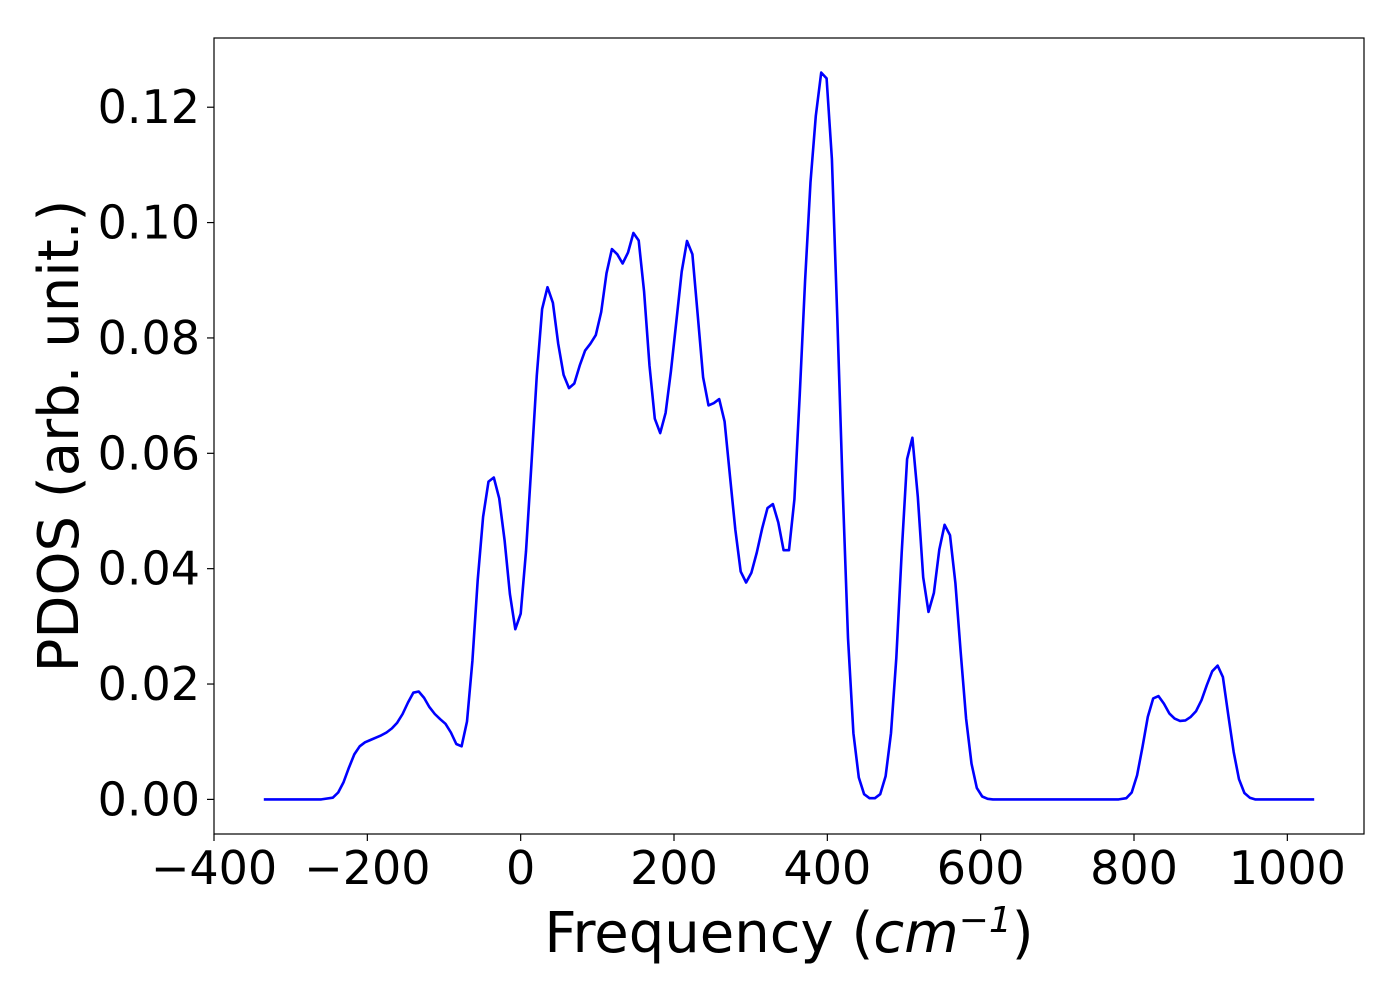 This screenshot has width=1400, height=1005. What do you see at coordinates (915, 933) in the screenshot?
I see `x-axis-title-unit: cm` at bounding box center [915, 933].